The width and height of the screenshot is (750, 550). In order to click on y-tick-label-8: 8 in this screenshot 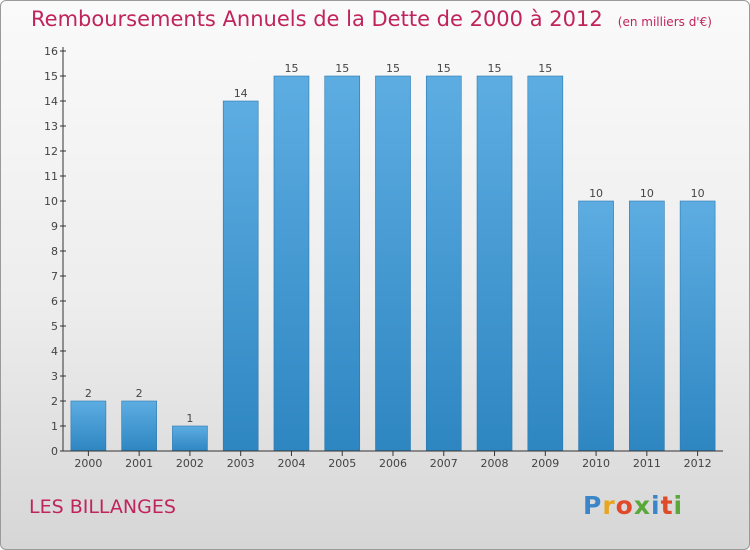, I will do `click(54, 251)`.